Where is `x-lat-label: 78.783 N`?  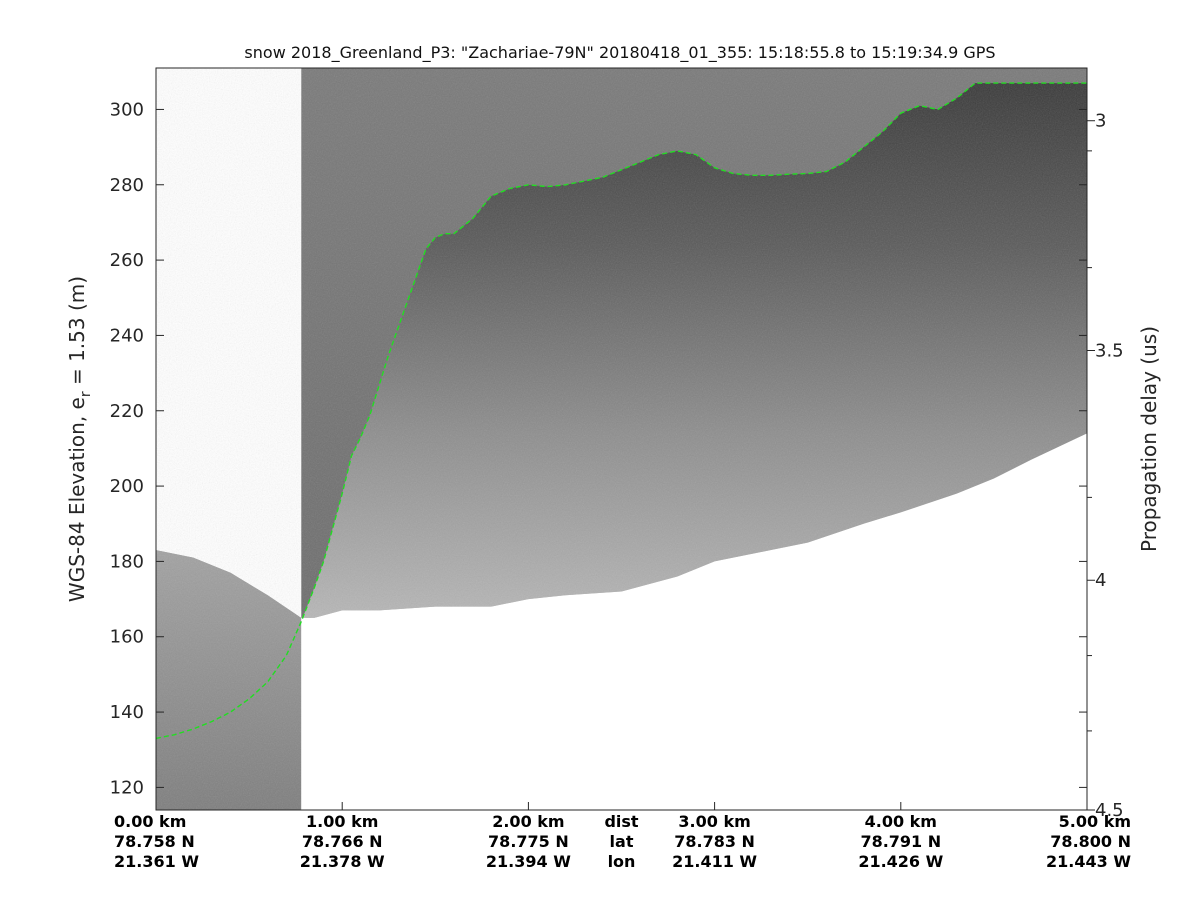
x-lat-label: 78.783 N is located at coordinates (714, 841).